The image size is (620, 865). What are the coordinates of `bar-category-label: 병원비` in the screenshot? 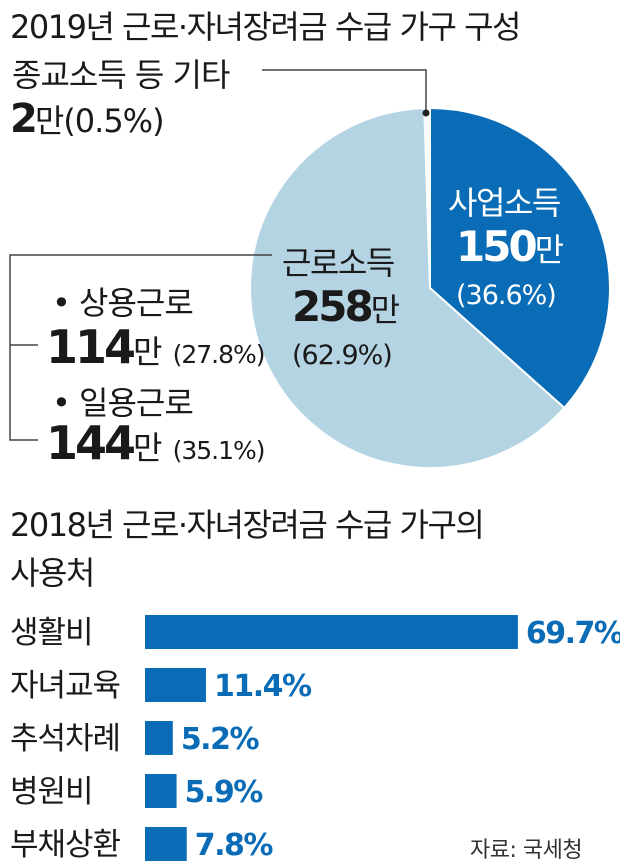 It's located at (51, 792).